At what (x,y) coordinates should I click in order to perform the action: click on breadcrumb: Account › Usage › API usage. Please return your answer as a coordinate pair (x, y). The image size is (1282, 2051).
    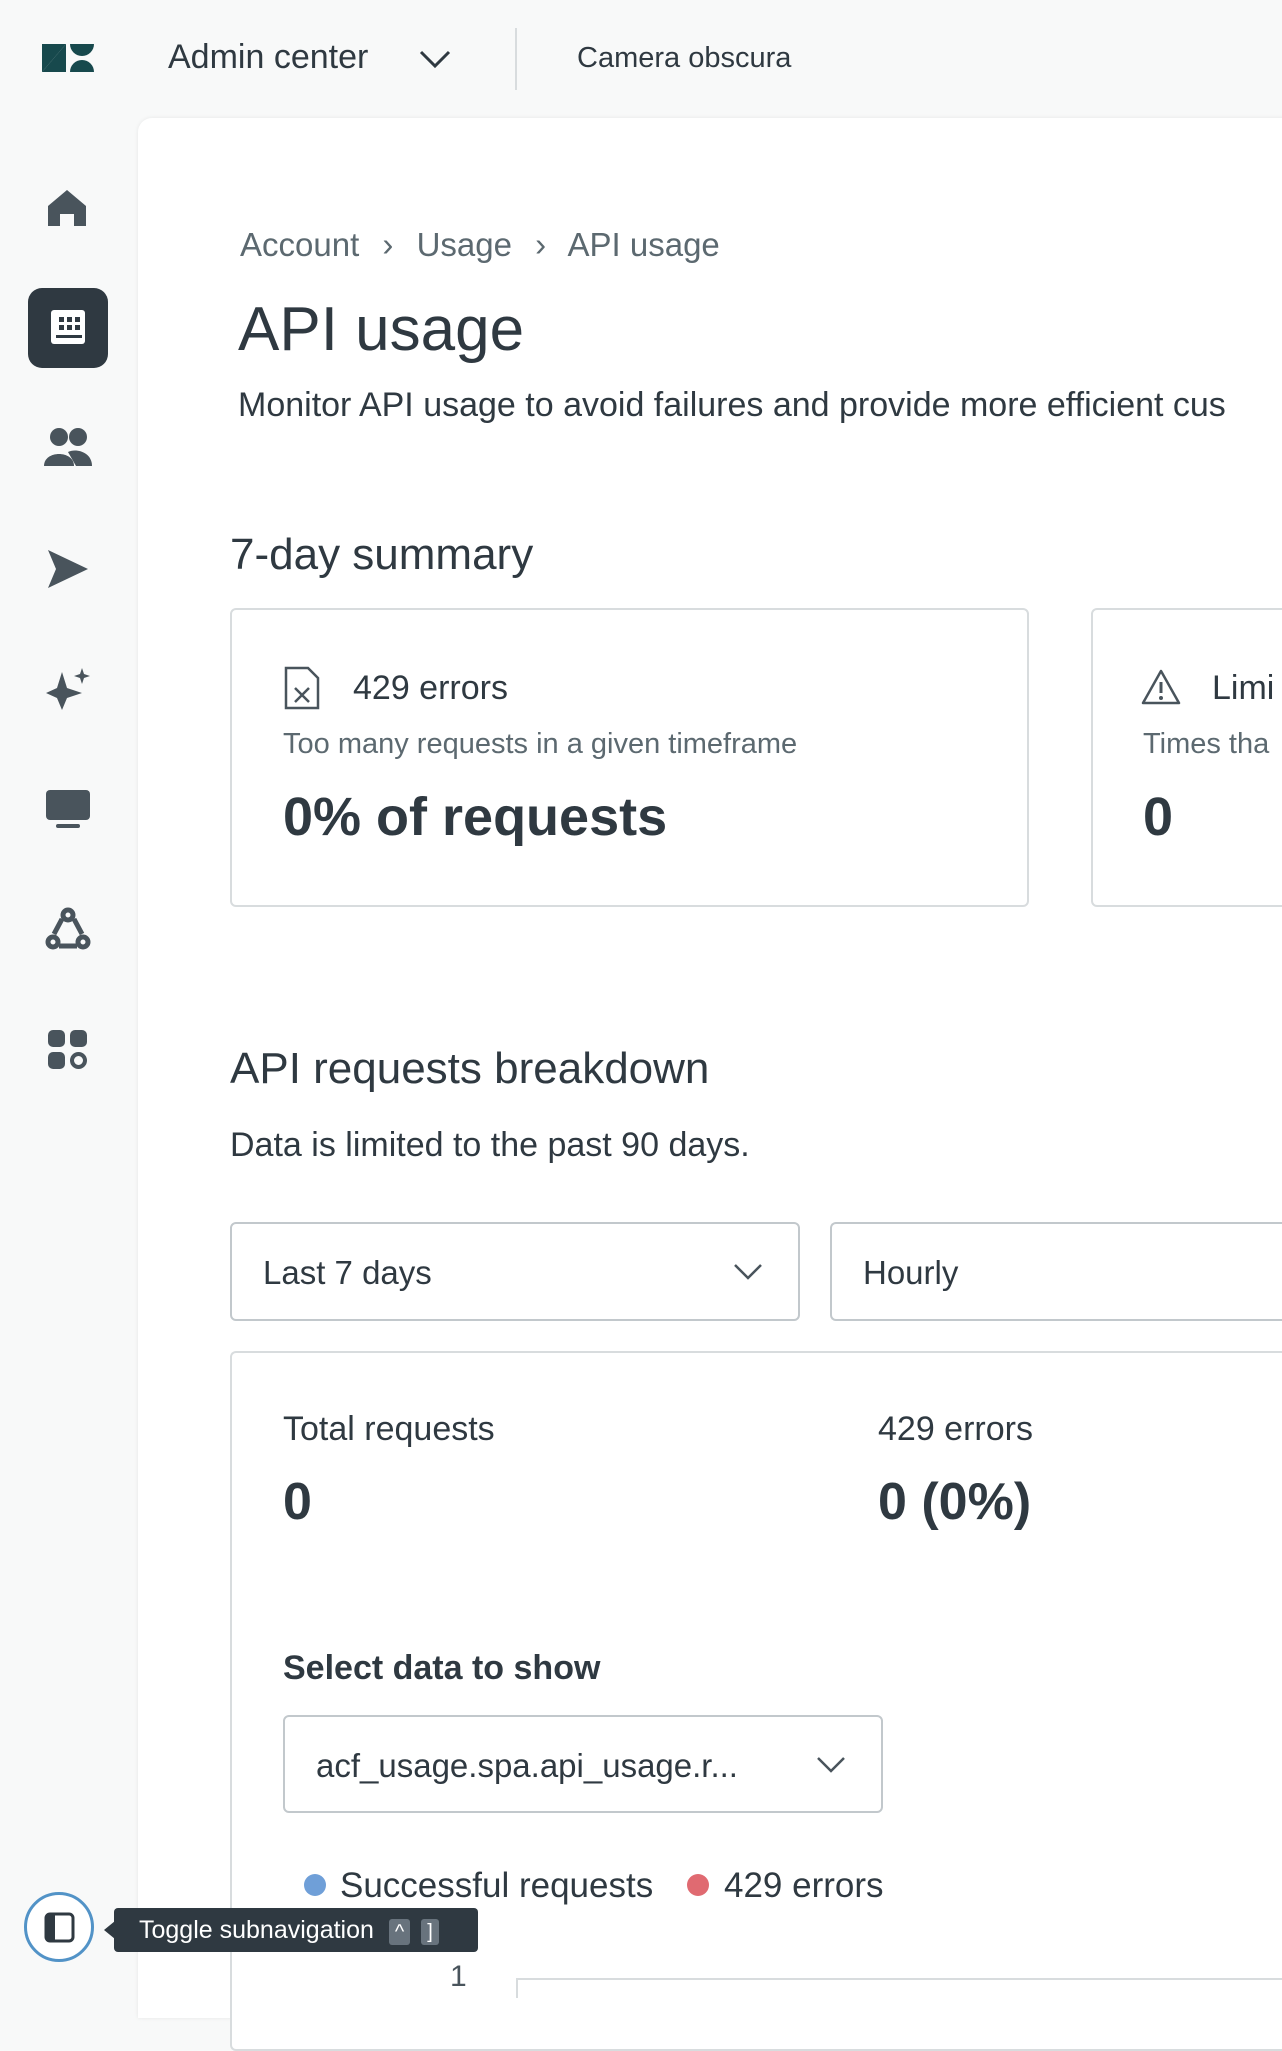
    Looking at the image, I should click on (480, 245).